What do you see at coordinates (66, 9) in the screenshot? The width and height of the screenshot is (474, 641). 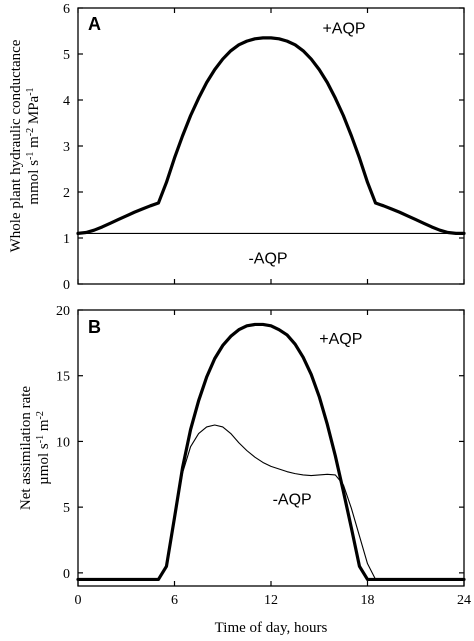 I see `panel-a-ytick-label: 6` at bounding box center [66, 9].